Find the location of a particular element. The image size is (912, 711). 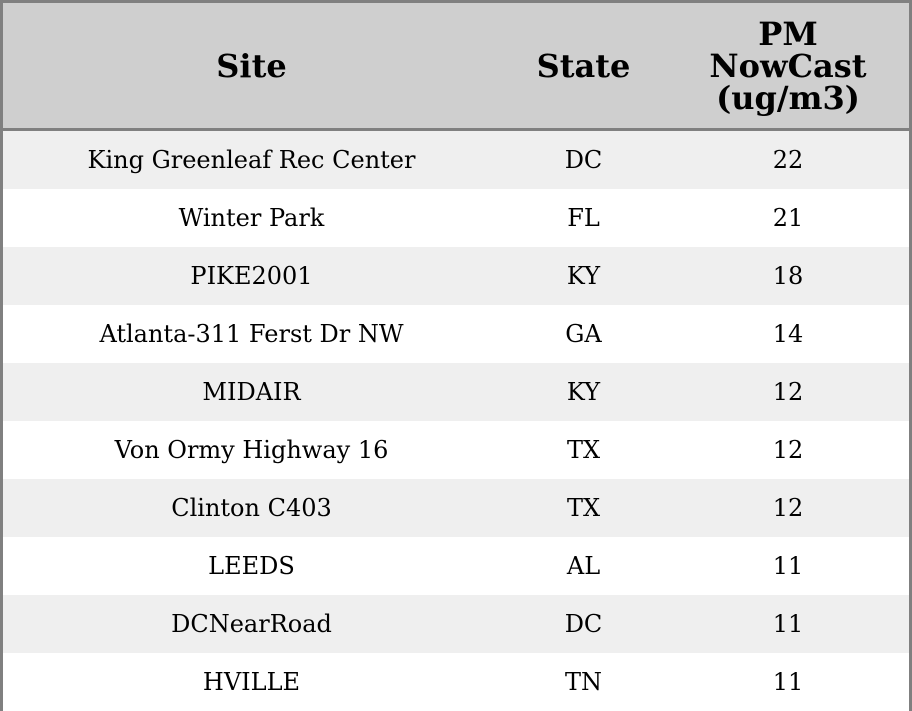

table-row: Atlanta-311 Ferst Dr NW GA 14 is located at coordinates (456, 334).